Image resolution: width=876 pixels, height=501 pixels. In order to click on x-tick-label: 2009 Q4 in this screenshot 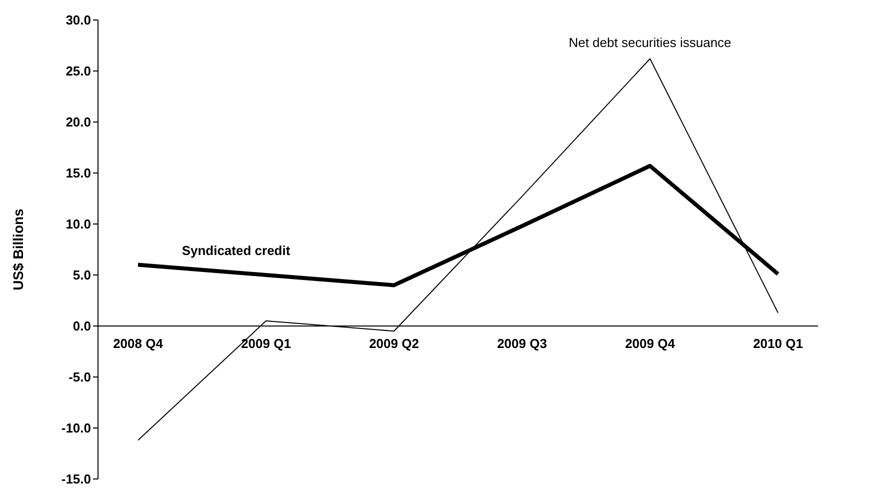, I will do `click(650, 343)`.